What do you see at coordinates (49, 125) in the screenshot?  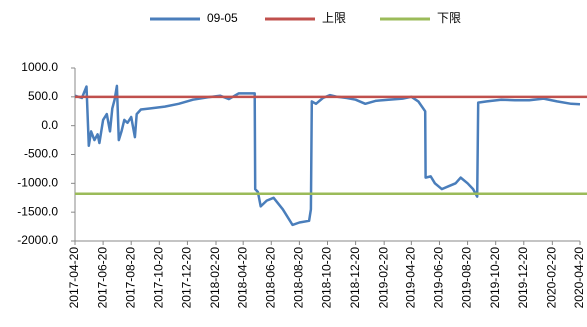 I see `y-tick-label: 0.0` at bounding box center [49, 125].